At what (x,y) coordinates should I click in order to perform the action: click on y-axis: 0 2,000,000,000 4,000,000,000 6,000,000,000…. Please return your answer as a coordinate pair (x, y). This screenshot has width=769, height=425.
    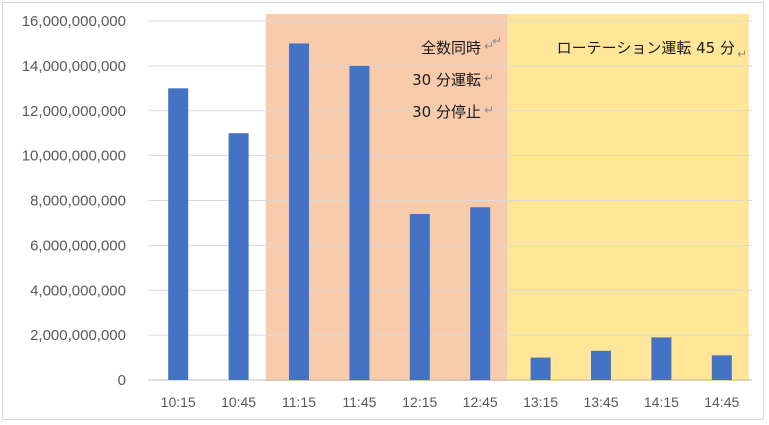
    Looking at the image, I should click on (74, 201).